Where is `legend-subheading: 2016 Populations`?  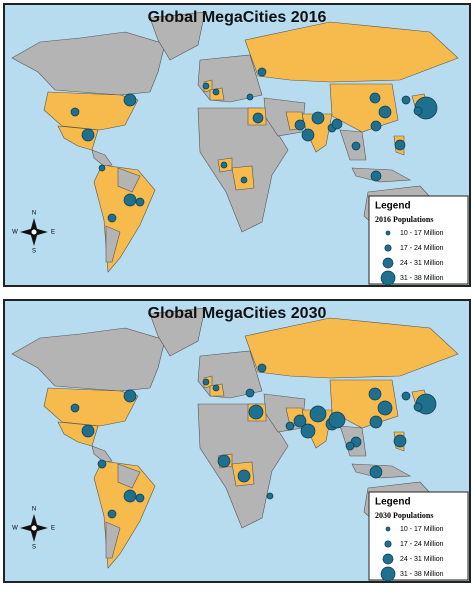 legend-subheading: 2016 Populations is located at coordinates (404, 219).